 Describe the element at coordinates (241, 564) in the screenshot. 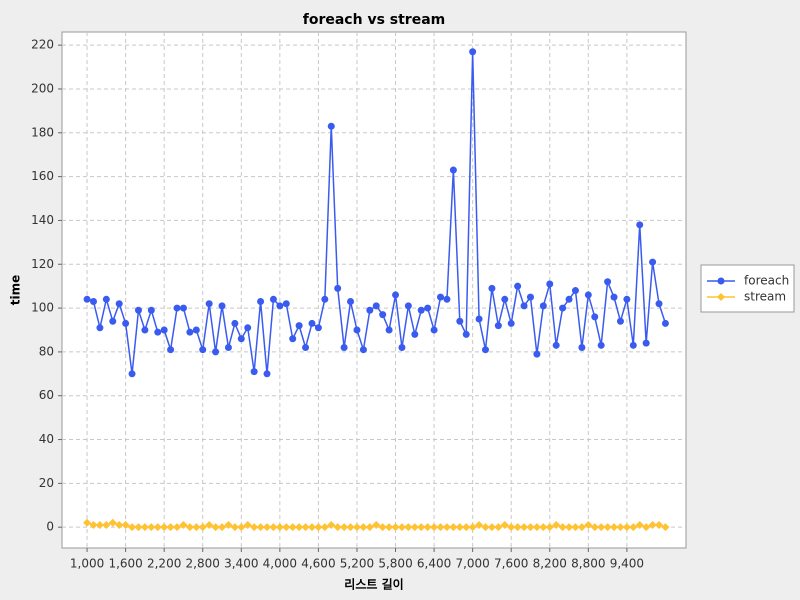

I see `x-tick-label: 3,400` at that location.